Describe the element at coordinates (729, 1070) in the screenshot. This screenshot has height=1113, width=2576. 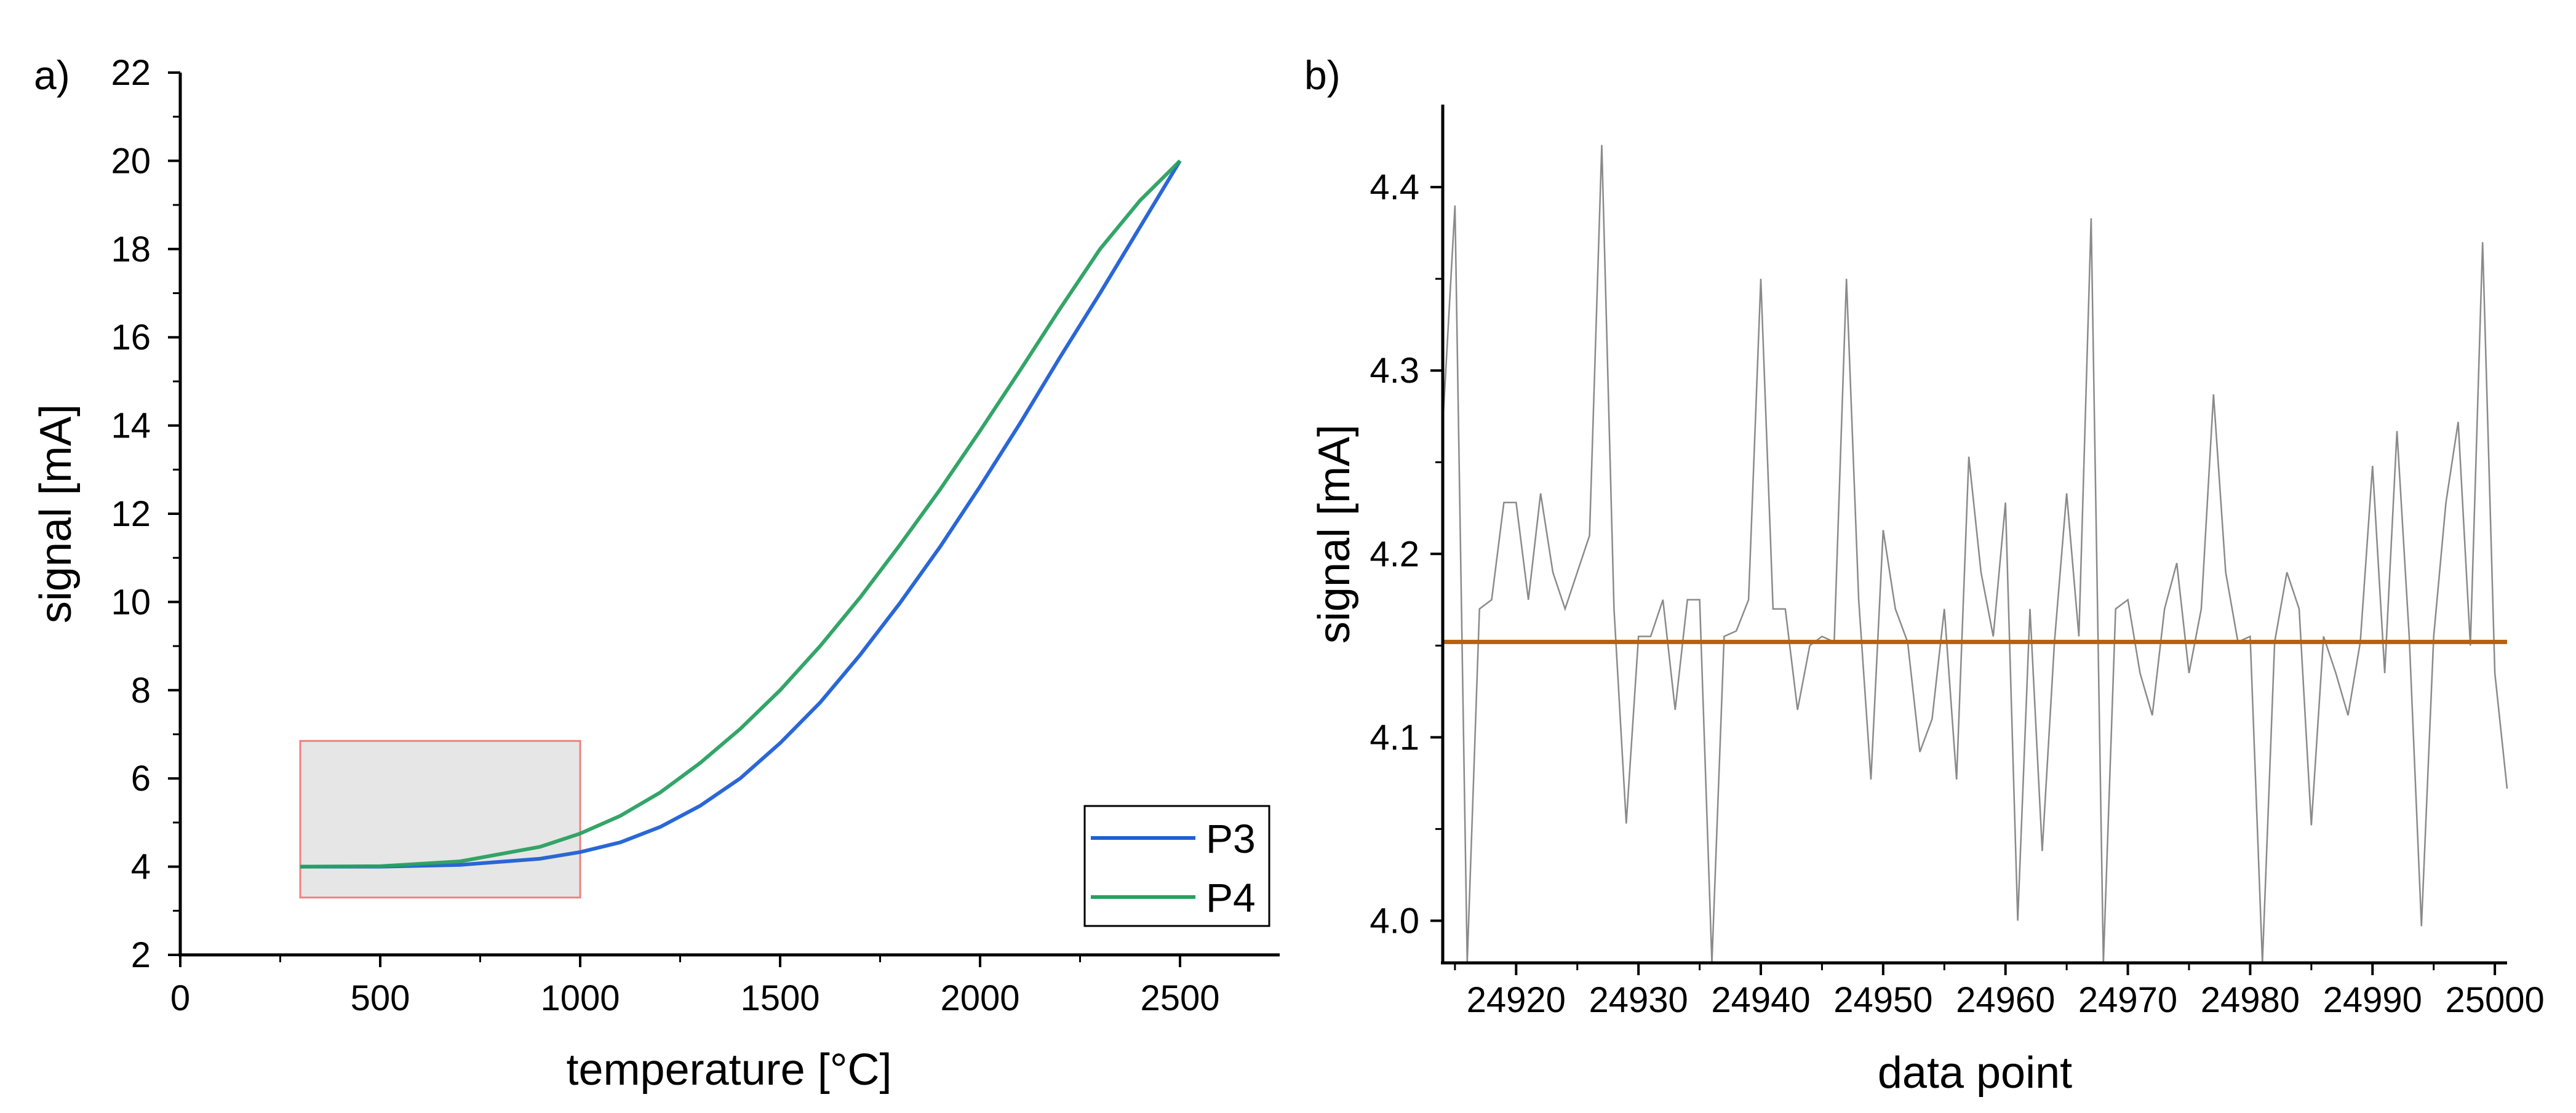
I see `panel-a-x-axis-label: temperature [°C]` at that location.